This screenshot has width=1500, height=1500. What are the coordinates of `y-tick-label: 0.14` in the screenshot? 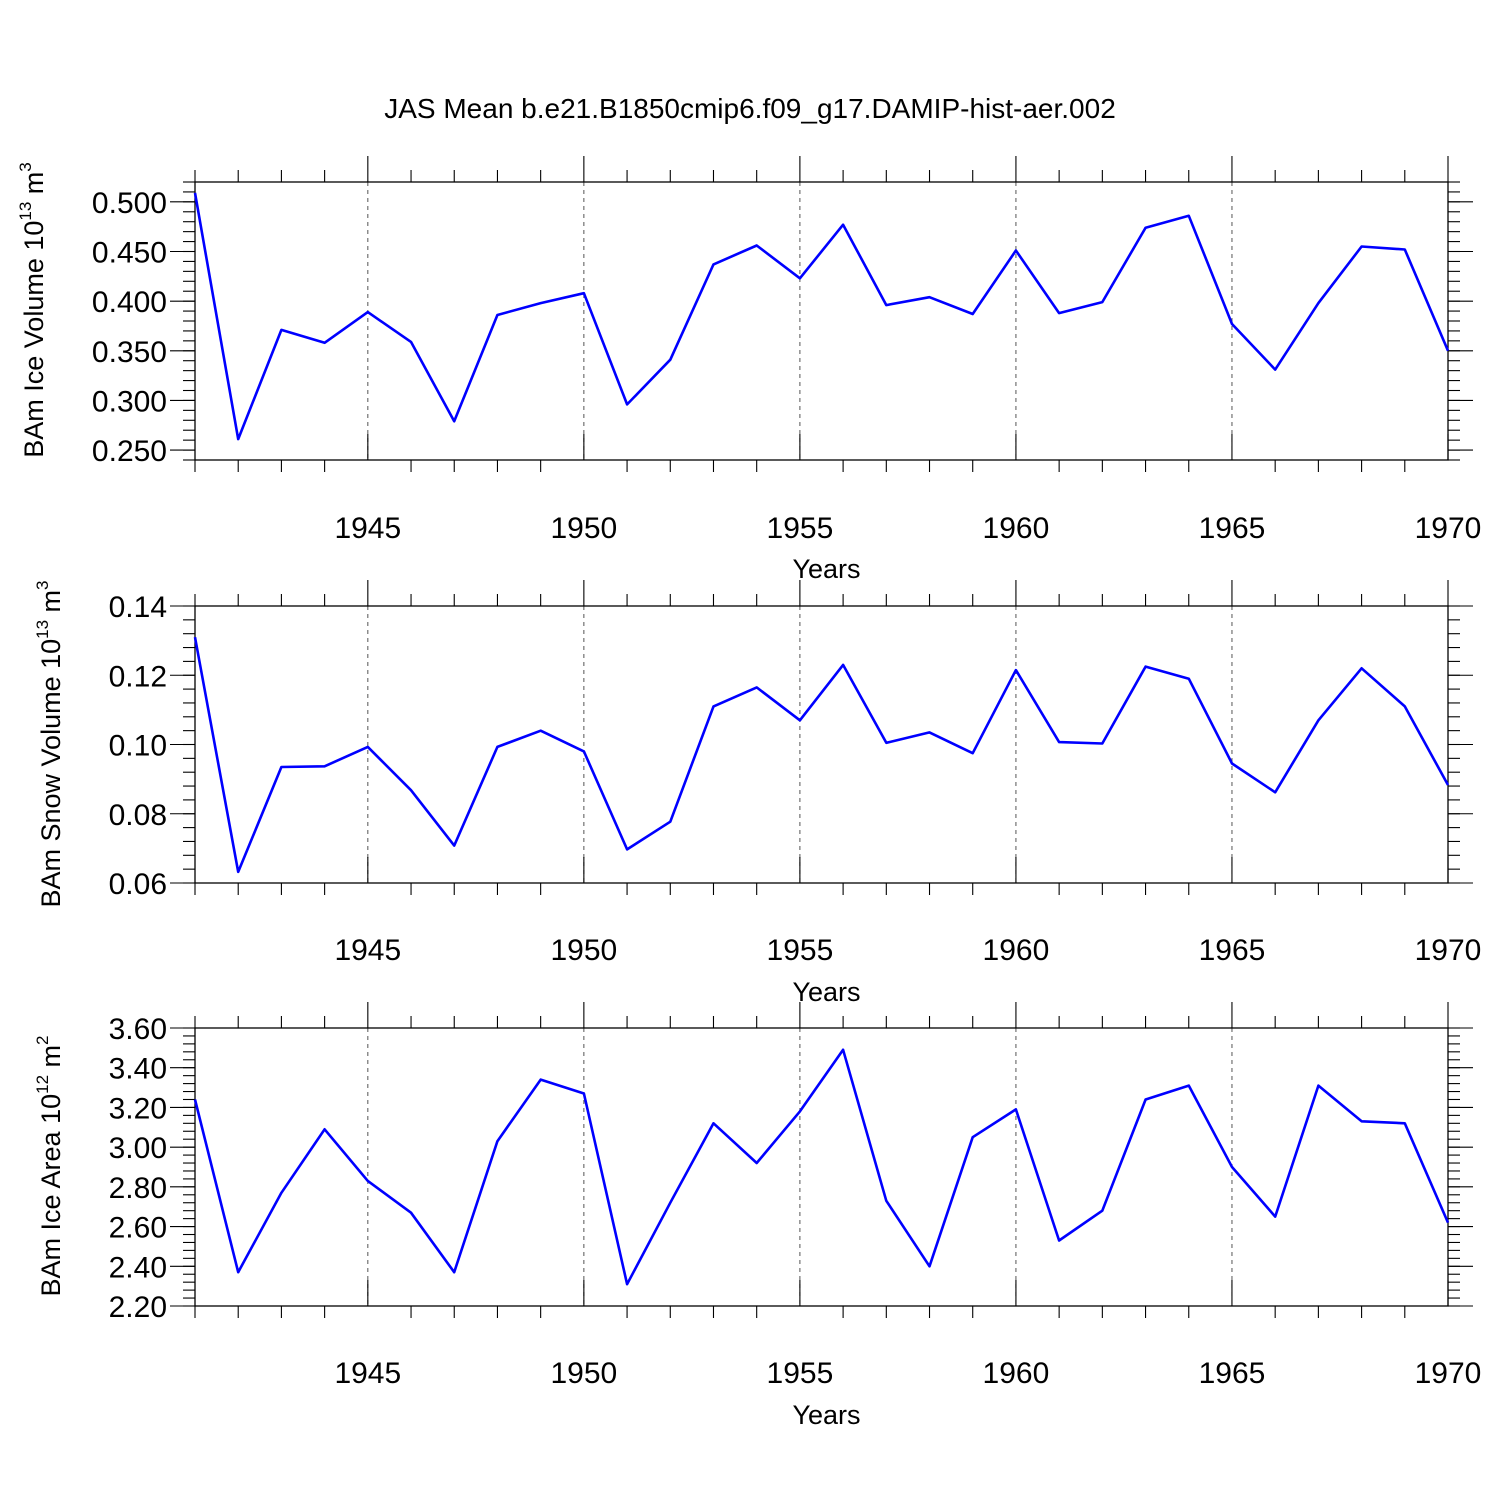 It's located at (138, 607).